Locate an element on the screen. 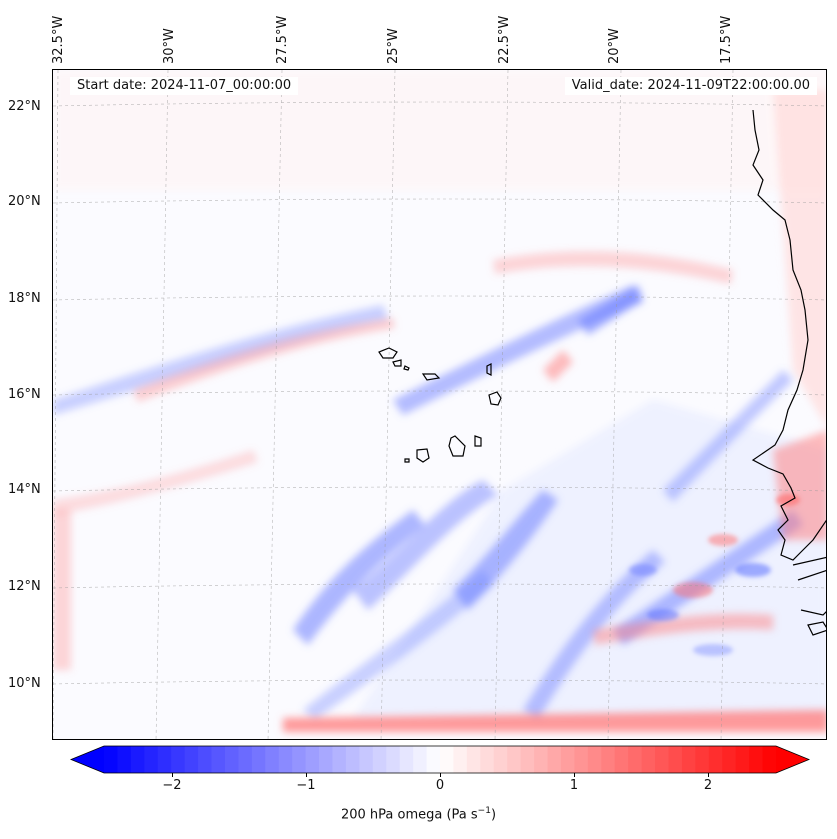 This screenshot has width=837, height=839. lat-label-18n: 18°N is located at coordinates (24, 298).